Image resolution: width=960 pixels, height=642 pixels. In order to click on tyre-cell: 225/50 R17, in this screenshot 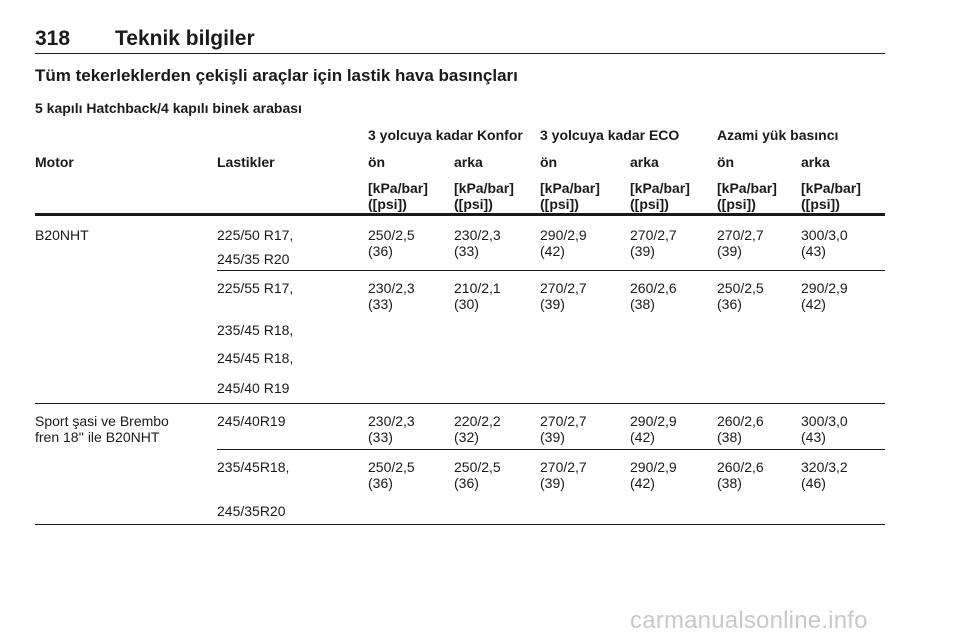, I will do `click(255, 235)`.